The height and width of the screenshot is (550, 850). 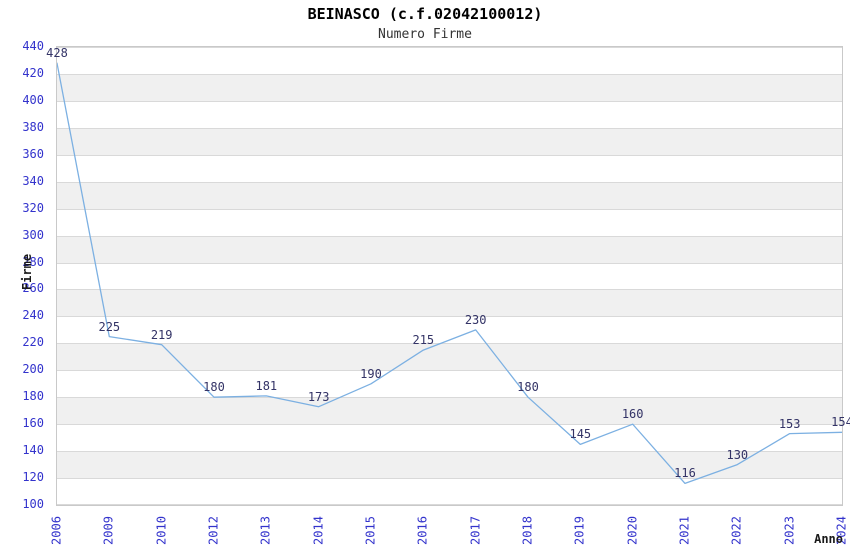 I want to click on y-tick-label: 220, so click(x=33, y=342).